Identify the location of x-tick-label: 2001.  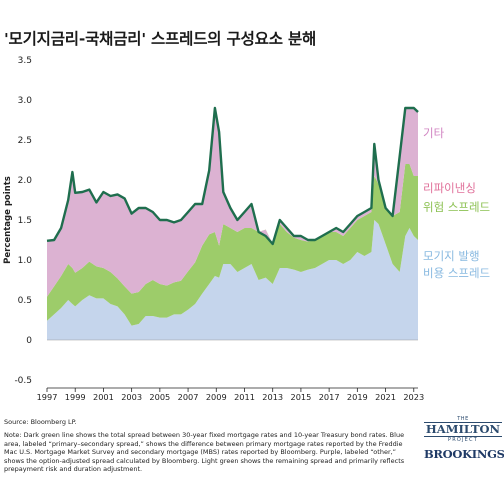
(103, 397).